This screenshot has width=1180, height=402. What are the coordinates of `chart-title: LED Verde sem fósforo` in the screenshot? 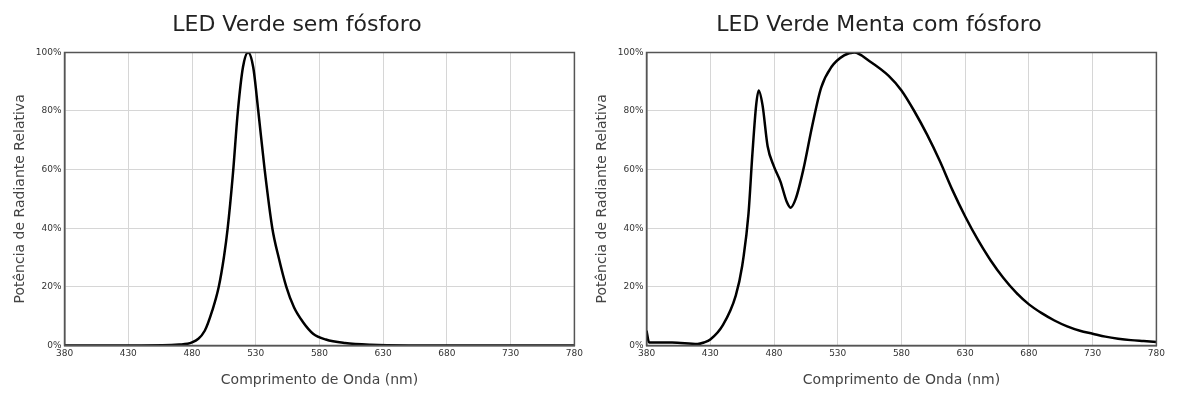 It's located at (297, 23).